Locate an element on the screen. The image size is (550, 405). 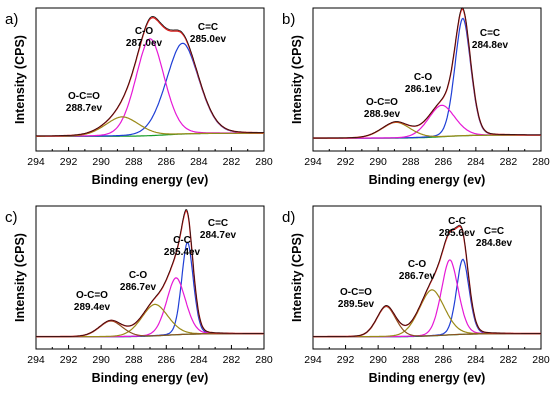
plot-frame is located at coordinates (150, 277).